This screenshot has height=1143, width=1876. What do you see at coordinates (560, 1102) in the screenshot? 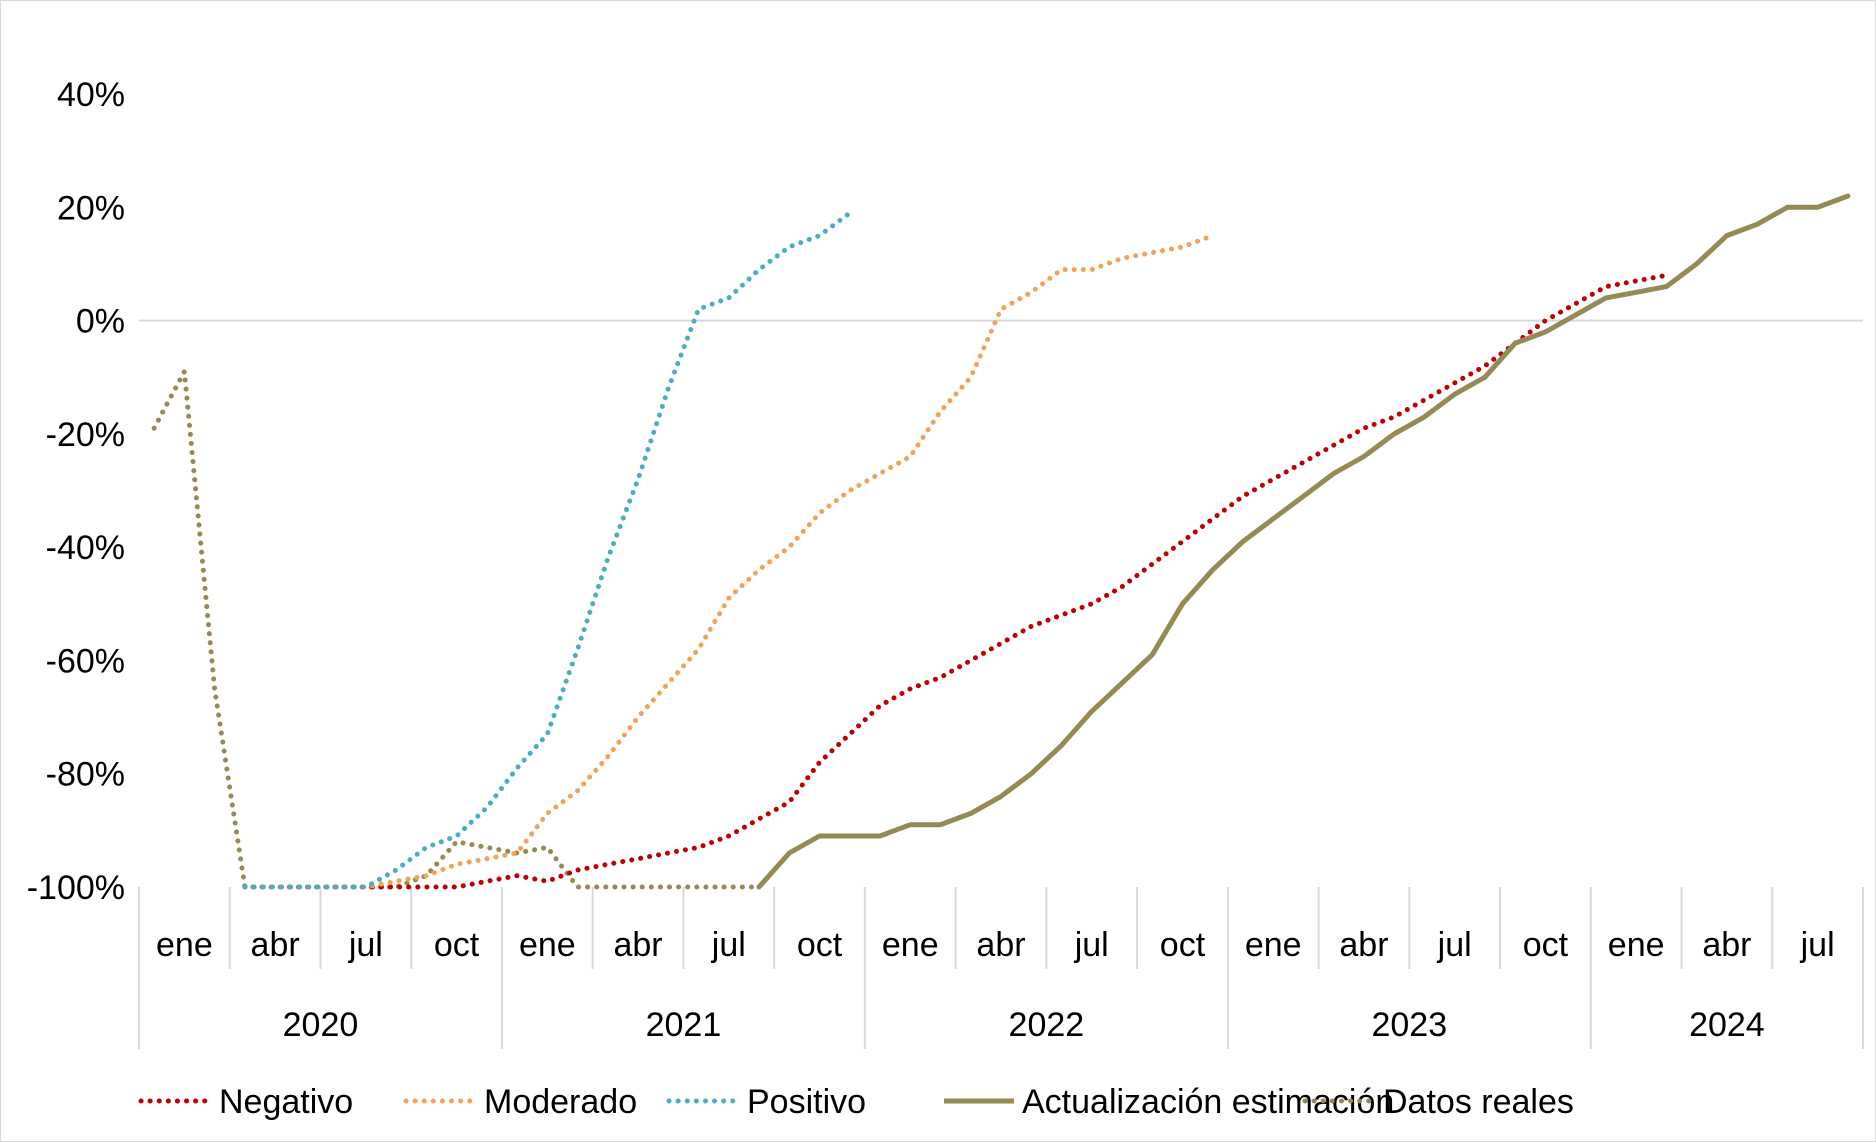
I see `legend-label: Moderado` at bounding box center [560, 1102].